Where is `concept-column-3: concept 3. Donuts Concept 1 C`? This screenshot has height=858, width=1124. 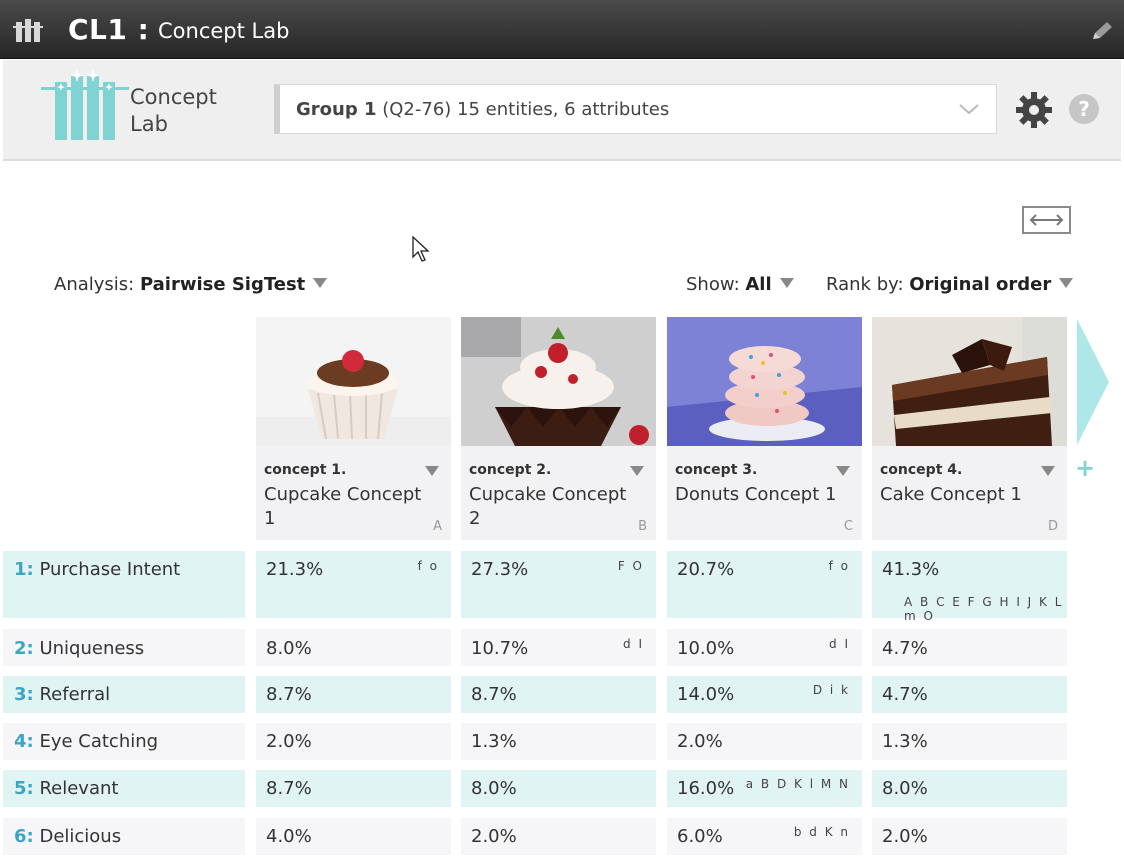 concept-column-3: concept 3. Donuts Concept 1 C is located at coordinates (764, 428).